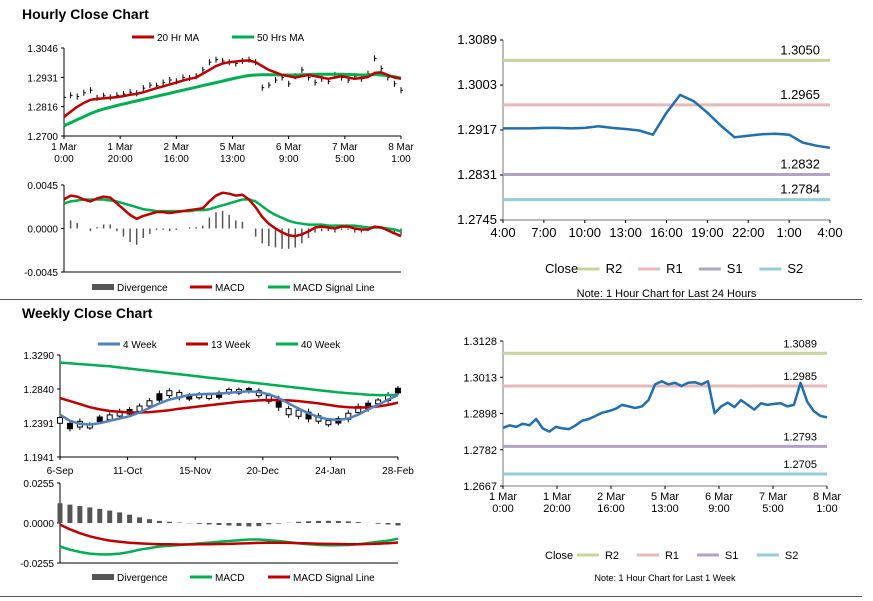  I want to click on hourly-macd-y-tick-label: 0.0000, so click(42, 230).